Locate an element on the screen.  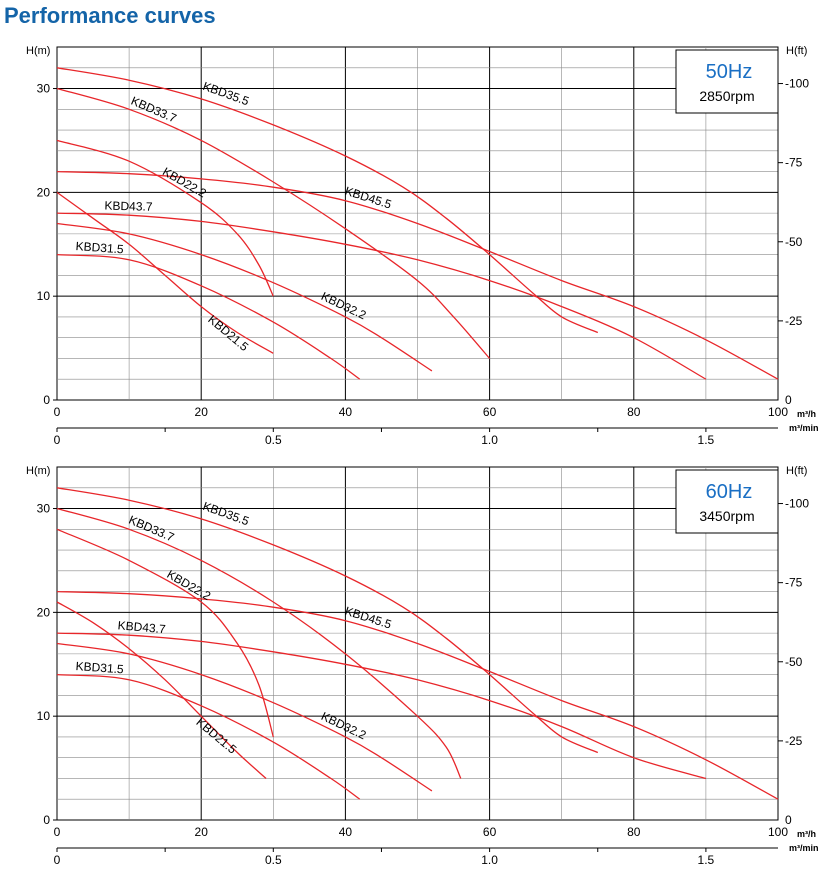
info-box: 50Hz 2850rpm is located at coordinates (727, 81).